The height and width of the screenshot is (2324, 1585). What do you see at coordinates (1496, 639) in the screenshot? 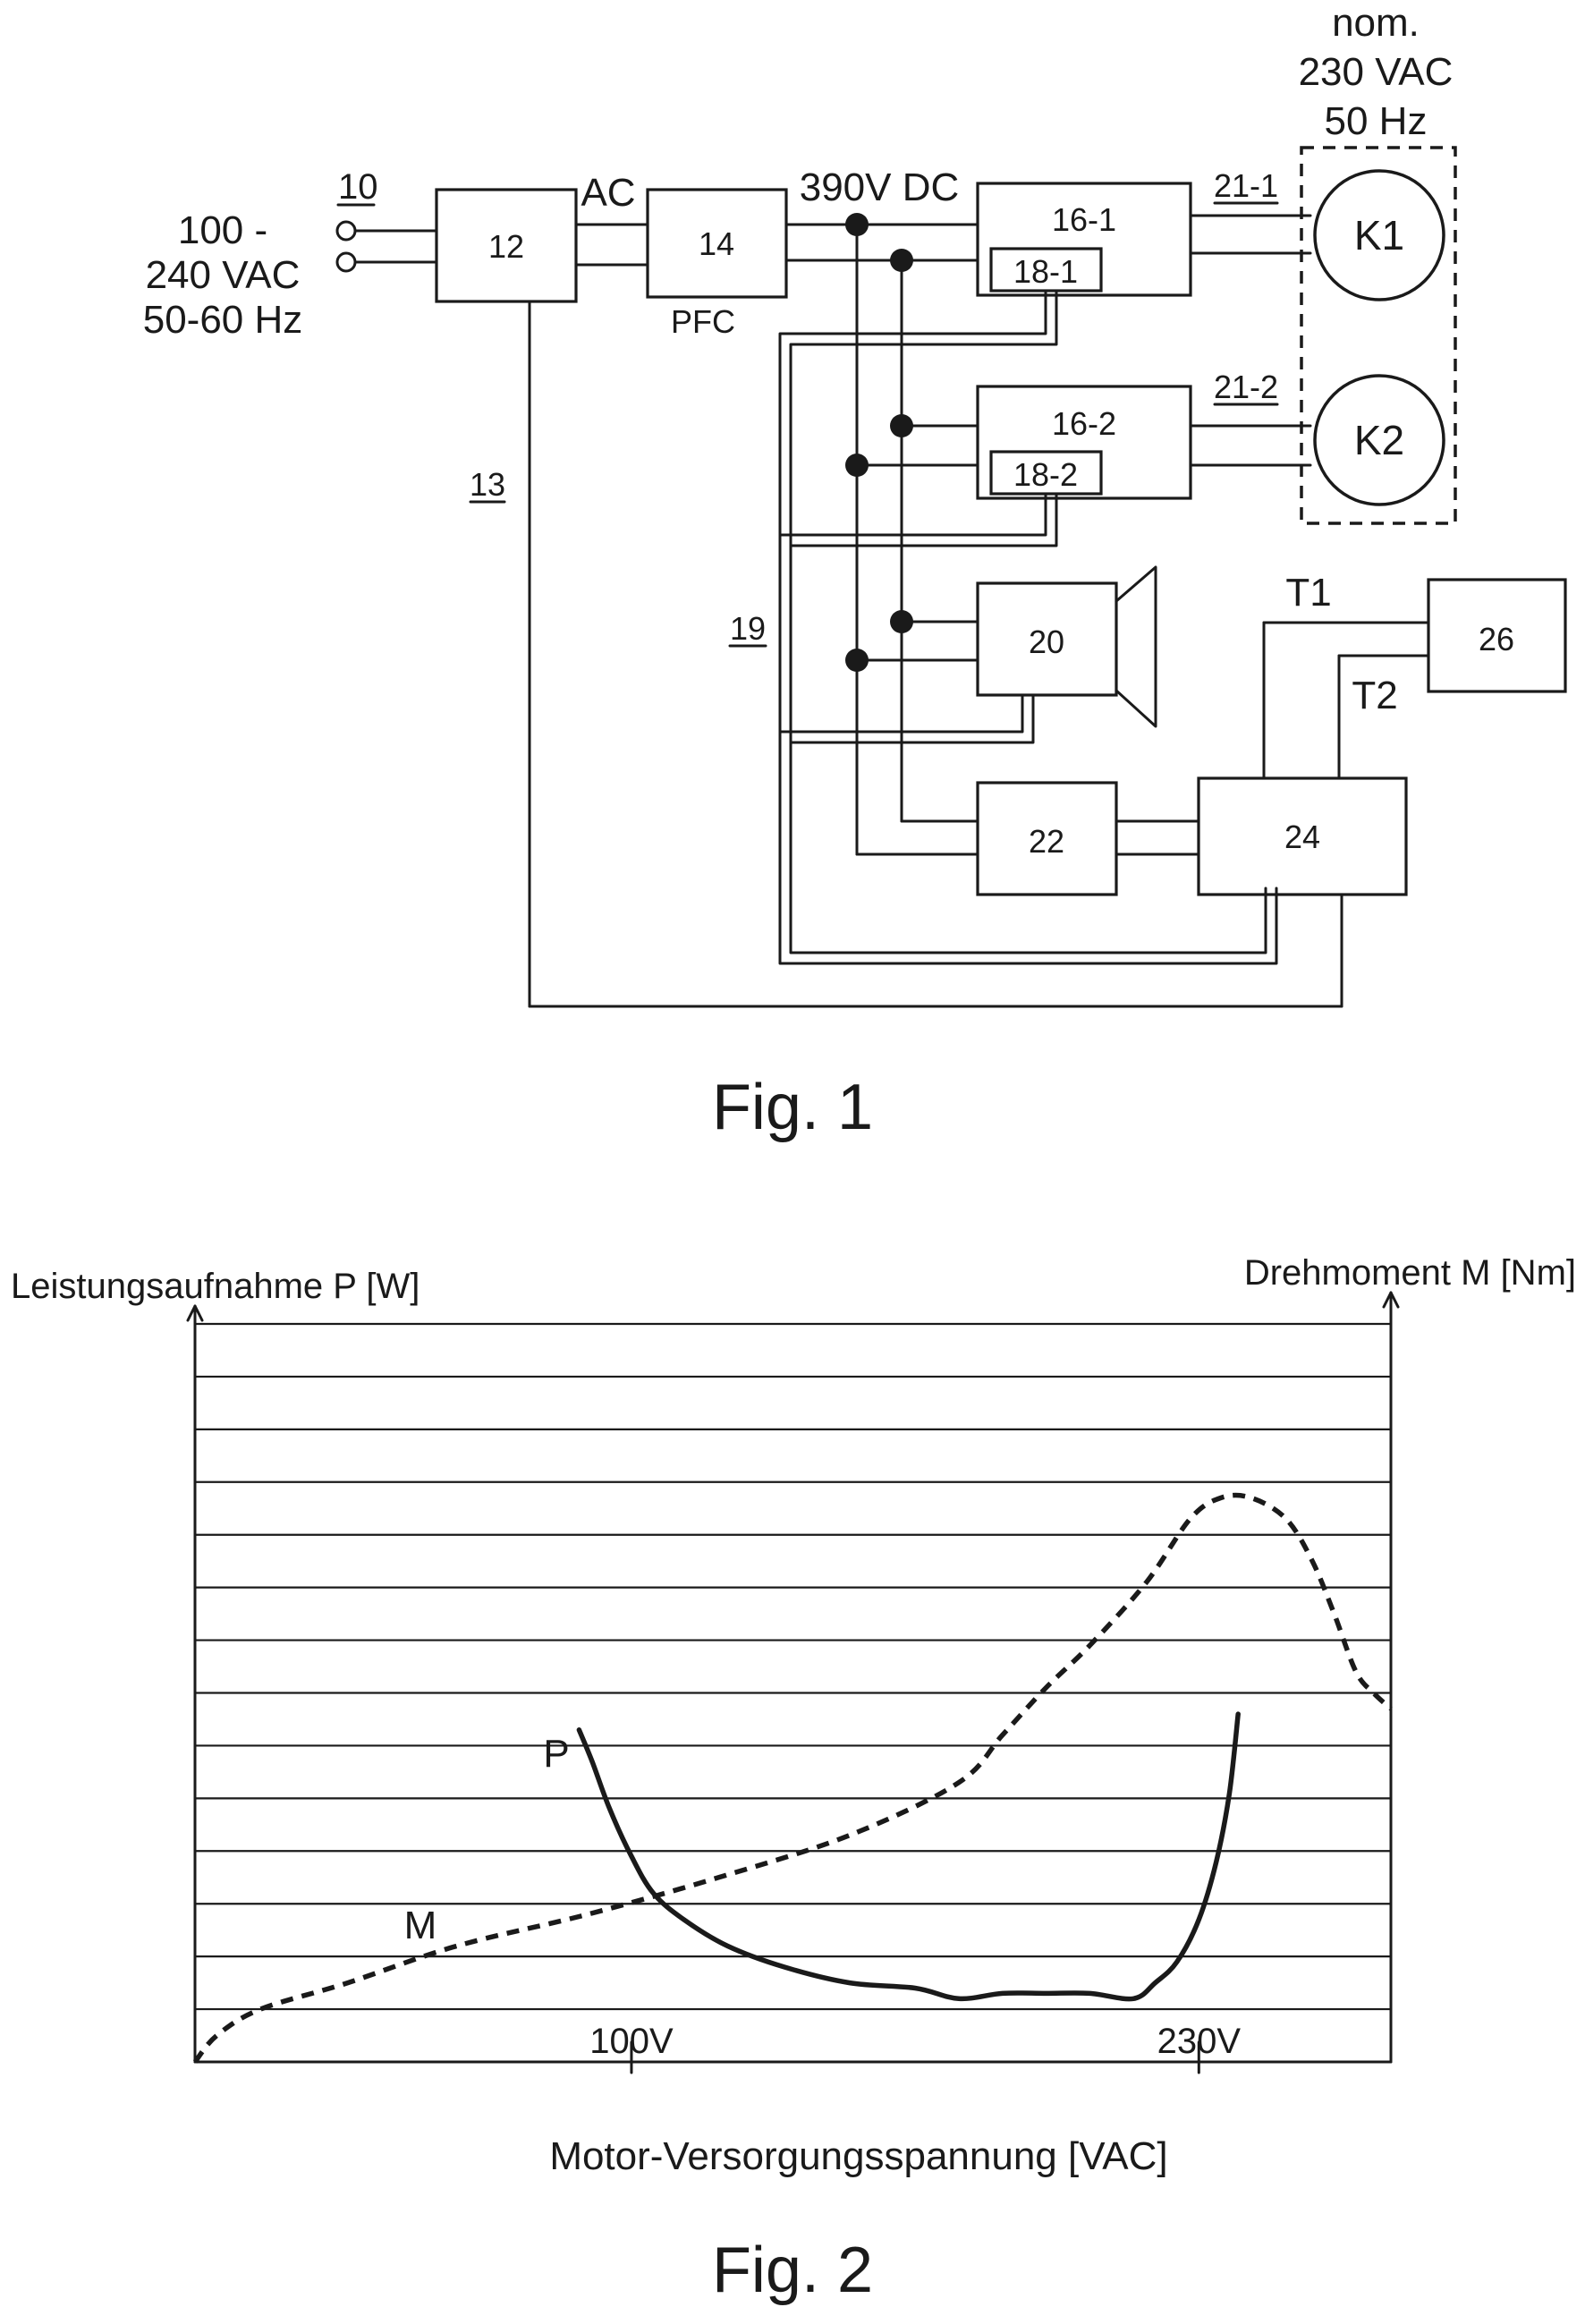
I see `block-26-label: 26` at bounding box center [1496, 639].